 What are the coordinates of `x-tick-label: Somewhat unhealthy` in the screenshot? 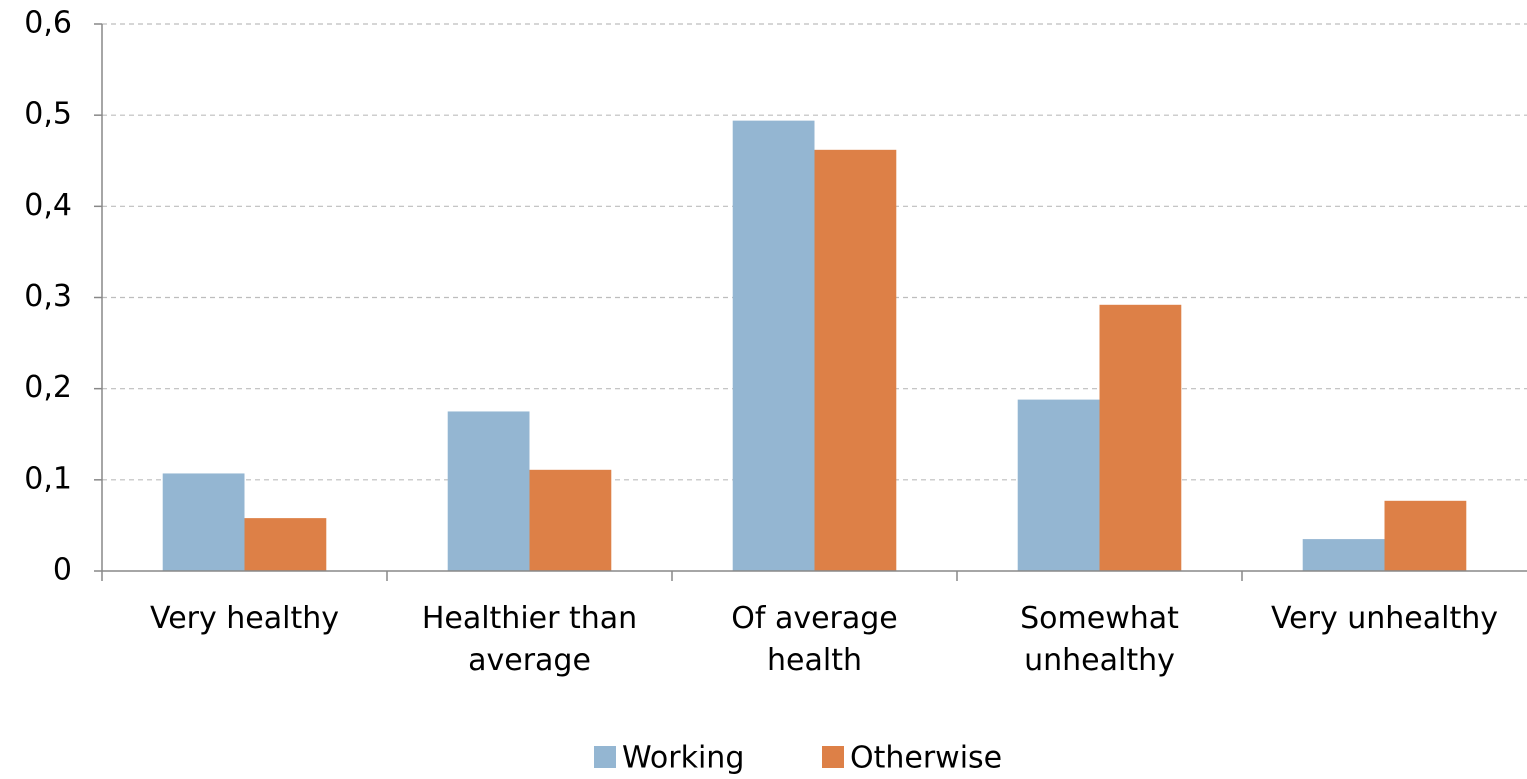 It's located at (1099, 639).